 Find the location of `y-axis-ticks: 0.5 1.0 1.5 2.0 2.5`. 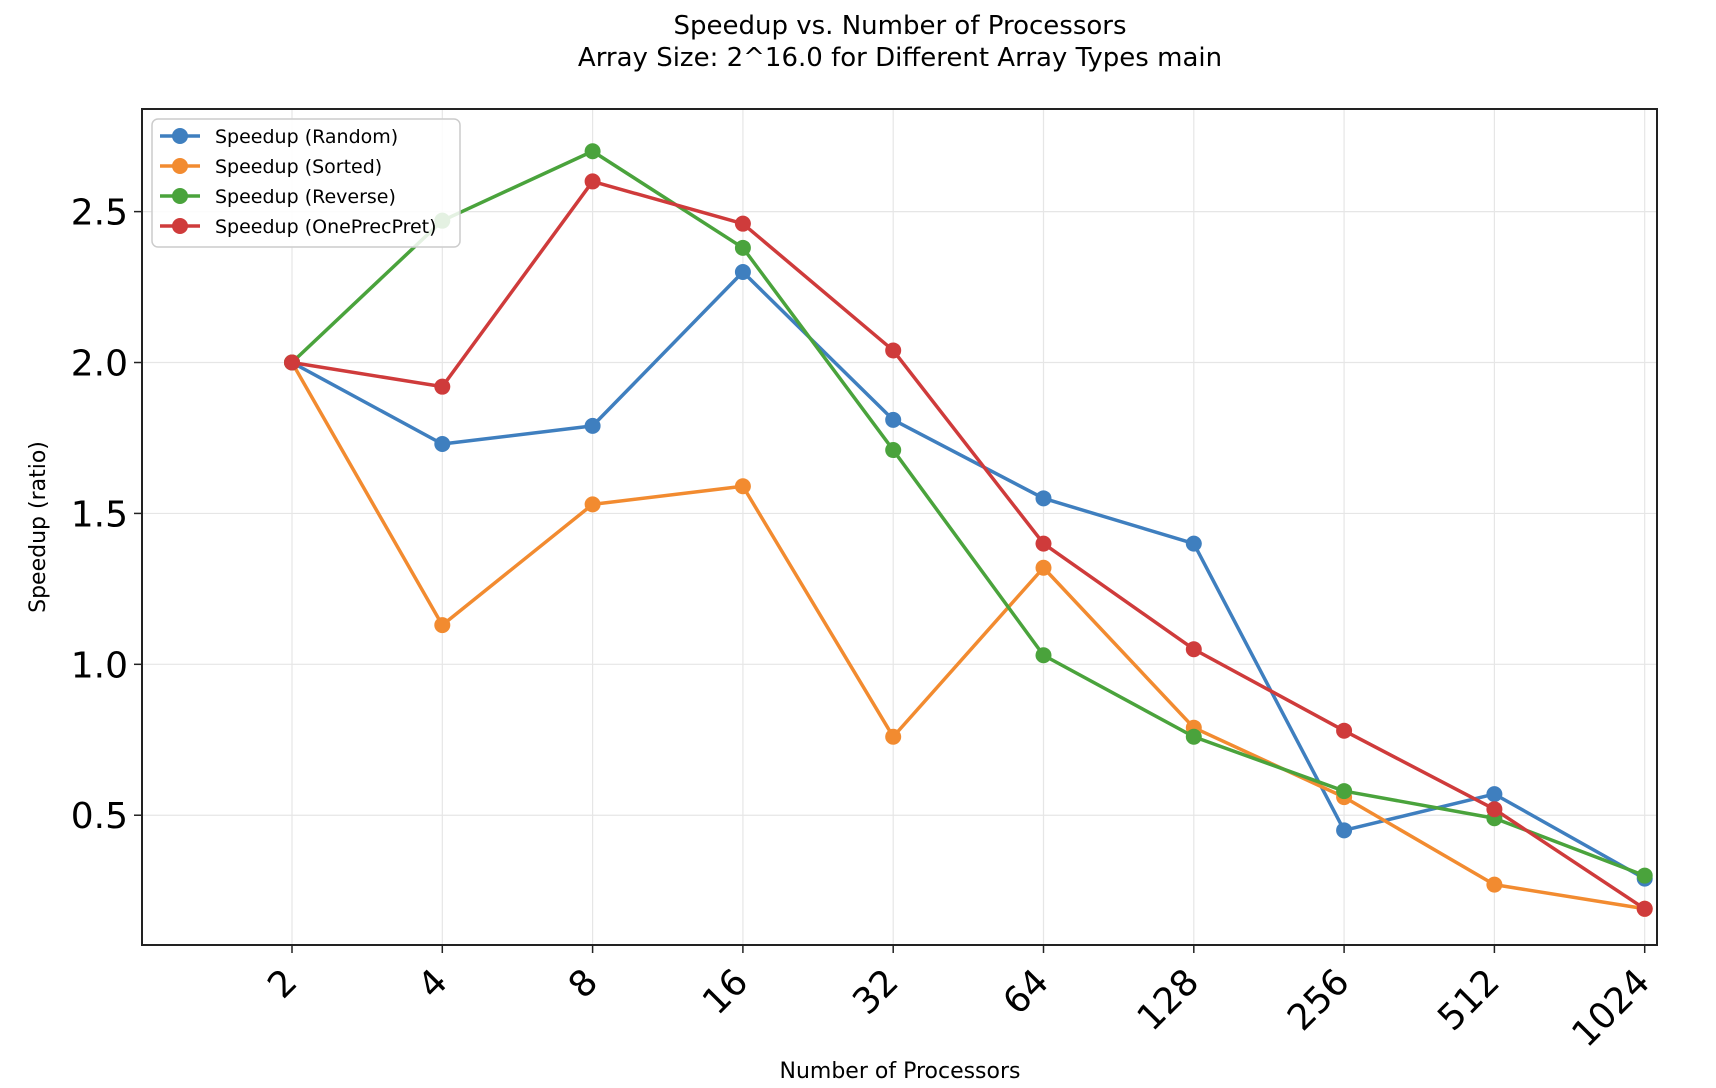

y-axis-ticks: 0.5 1.0 1.5 2.0 2.5 is located at coordinates (106, 515).